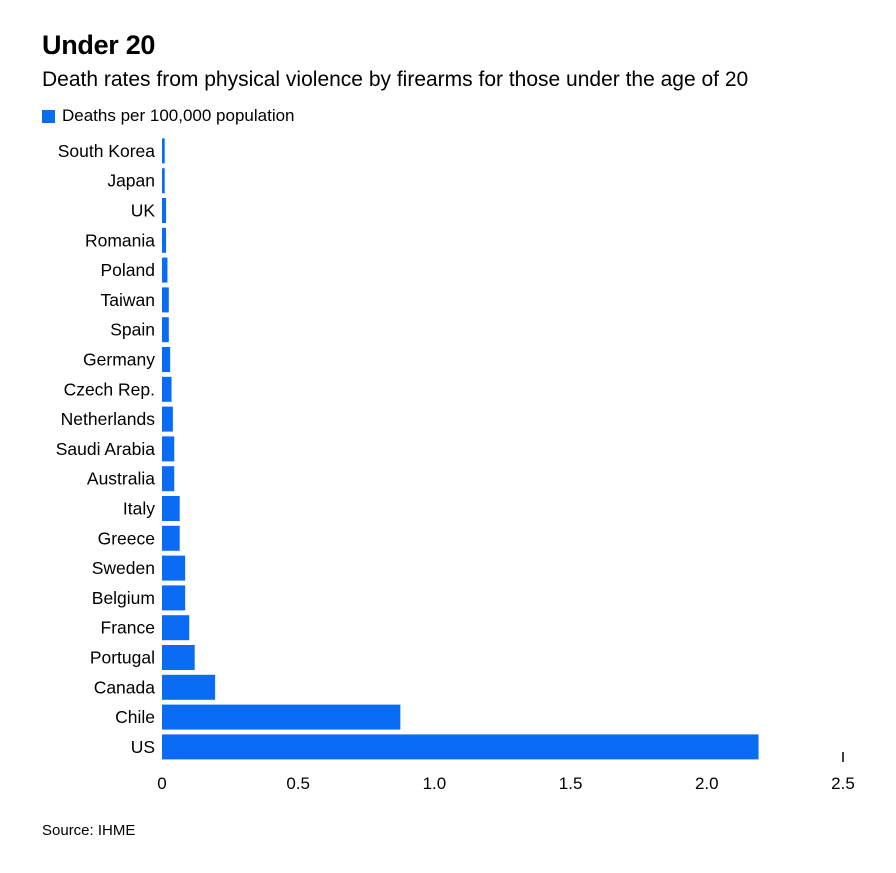 Image resolution: width=896 pixels, height=873 pixels. Describe the element at coordinates (298, 783) in the screenshot. I see `x-tick-label: 0.5` at that location.